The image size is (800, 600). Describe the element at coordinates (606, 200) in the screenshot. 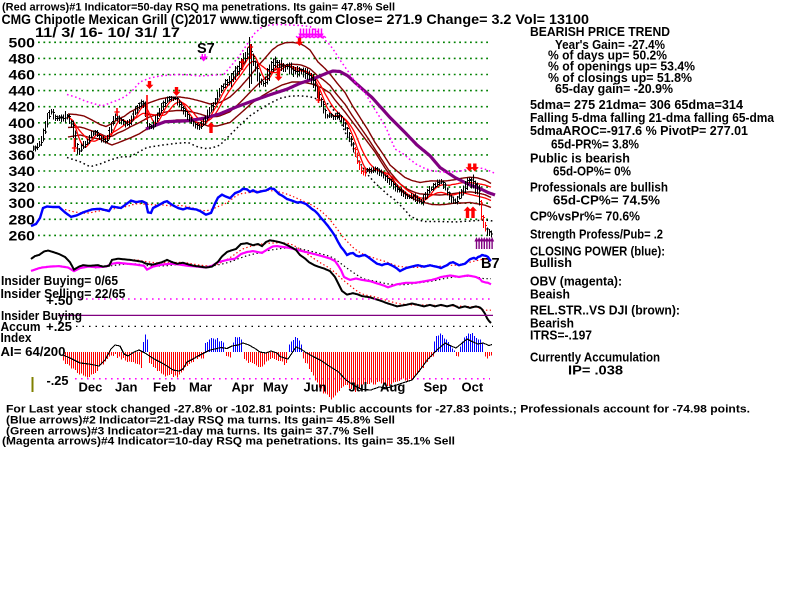

I see `svg-text: 65d-CP%= 74.5%` at that location.